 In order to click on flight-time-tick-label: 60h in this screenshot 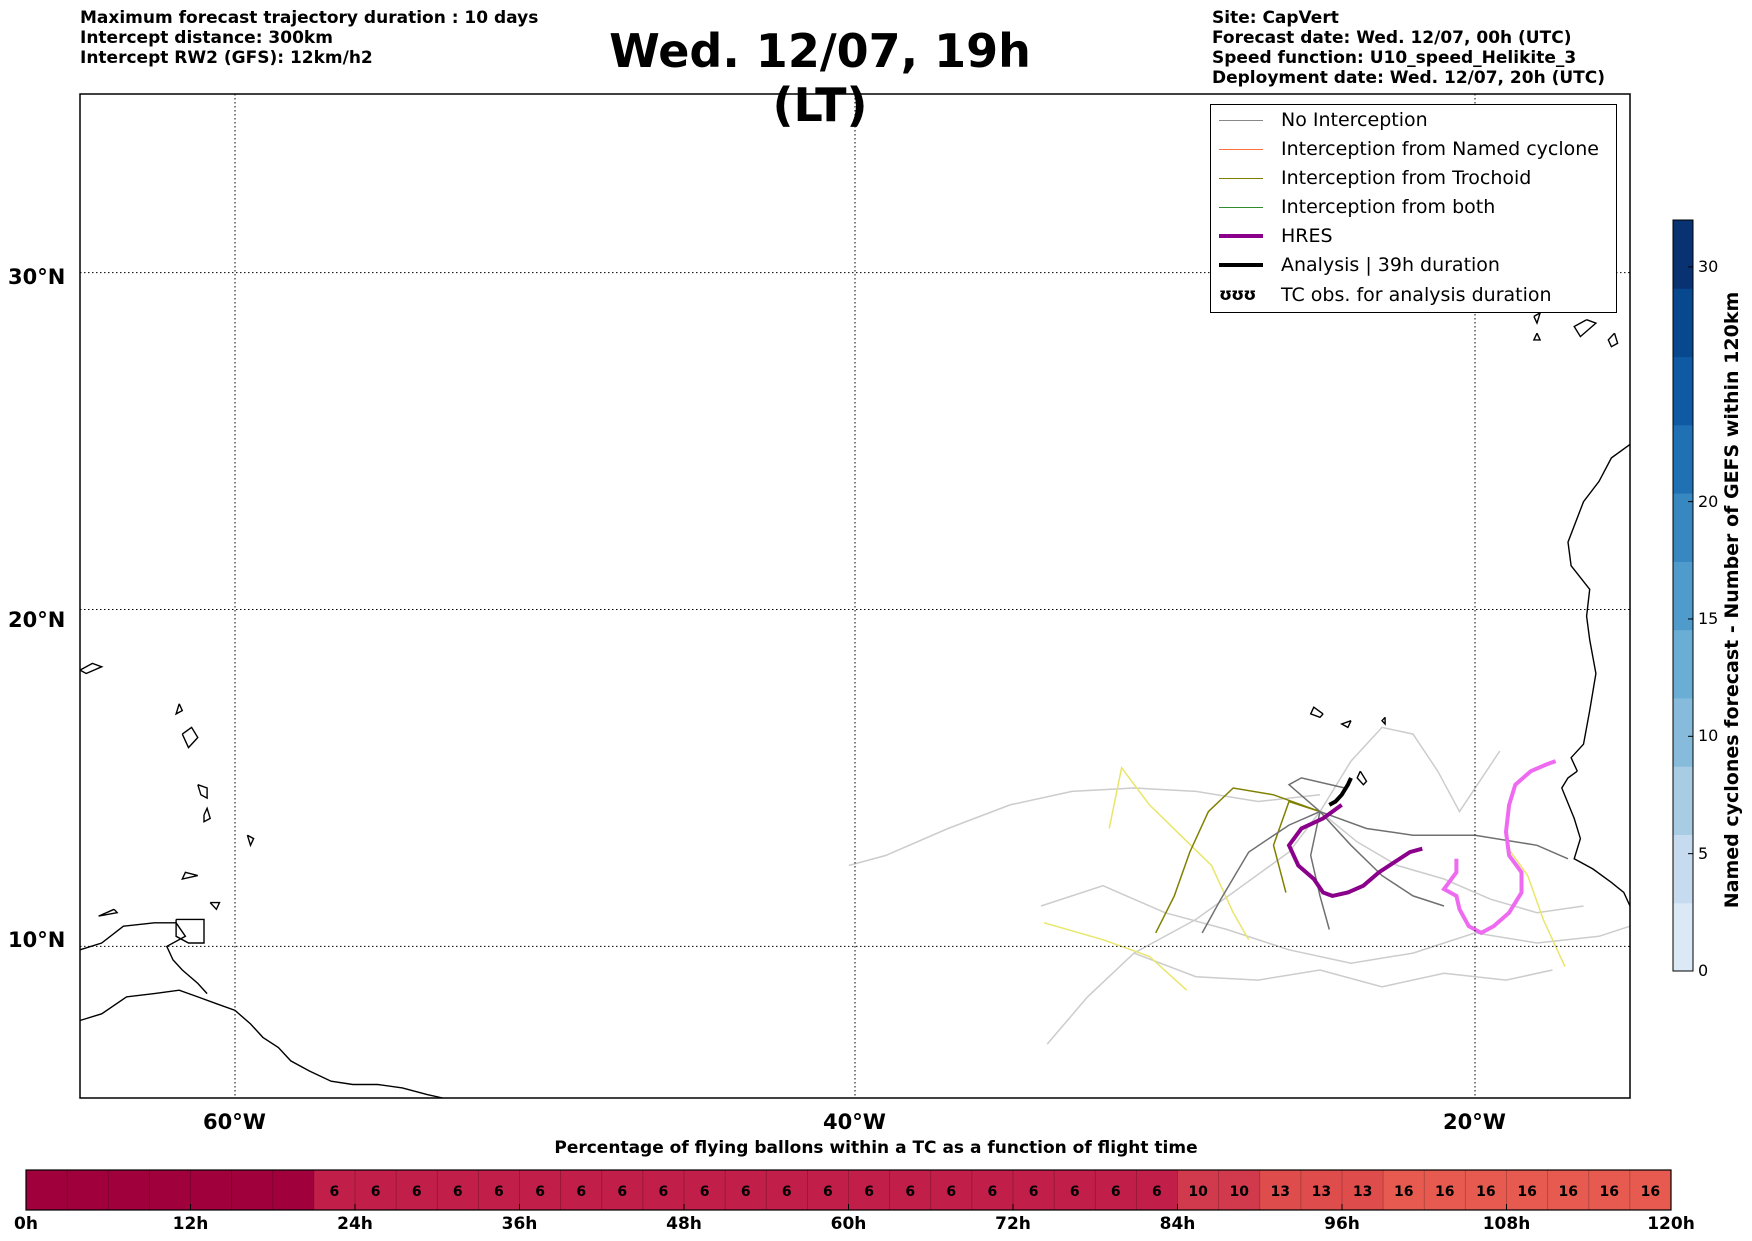, I will do `click(848, 1224)`.